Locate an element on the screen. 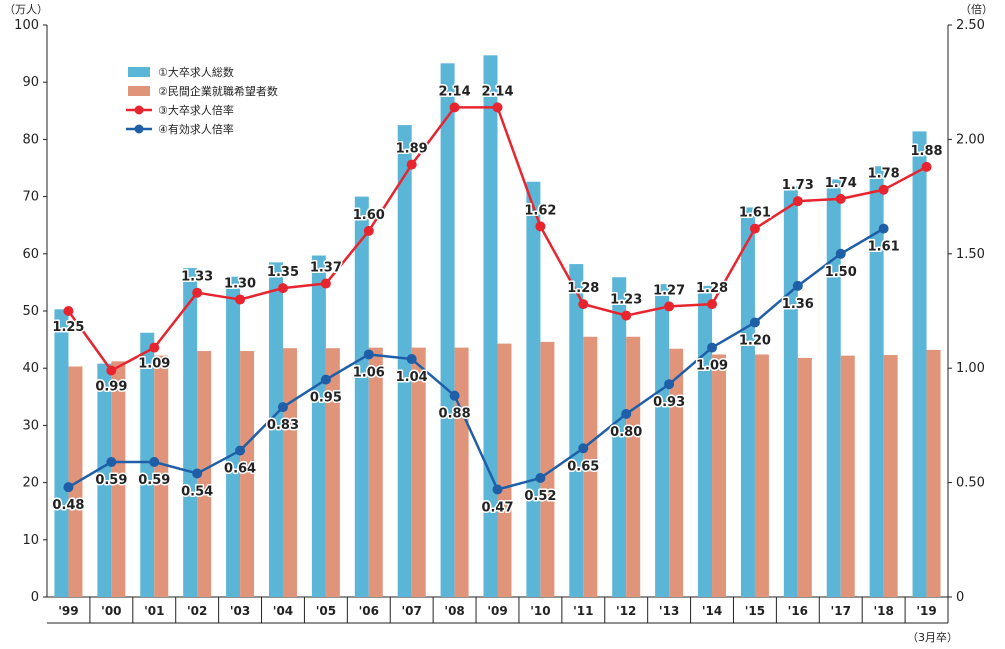 Image resolution: width=1005 pixels, height=649 pixels. x-tick-label: '11 is located at coordinates (583, 611).